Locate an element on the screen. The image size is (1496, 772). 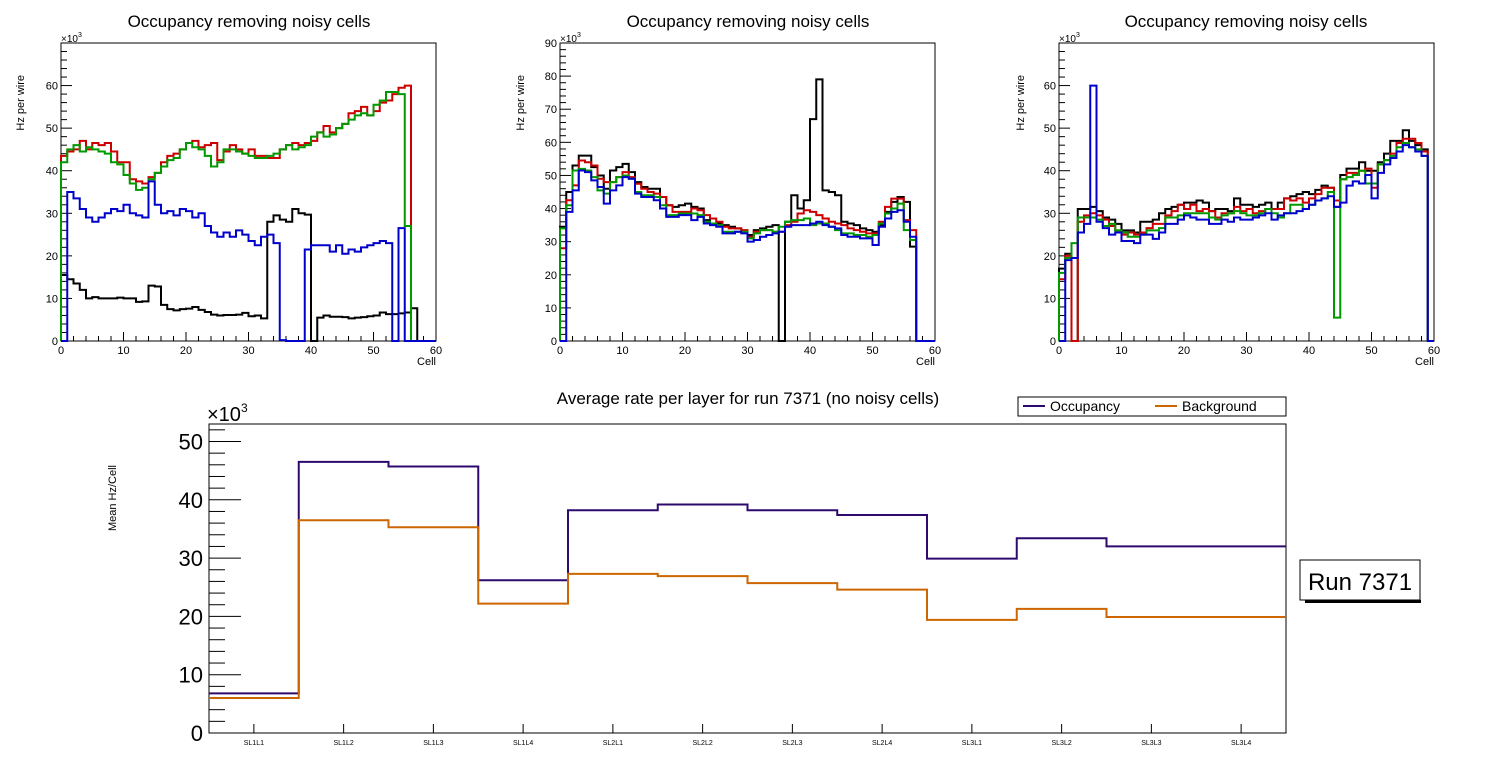
x-tick-label: SL1L4 is located at coordinates (523, 743).